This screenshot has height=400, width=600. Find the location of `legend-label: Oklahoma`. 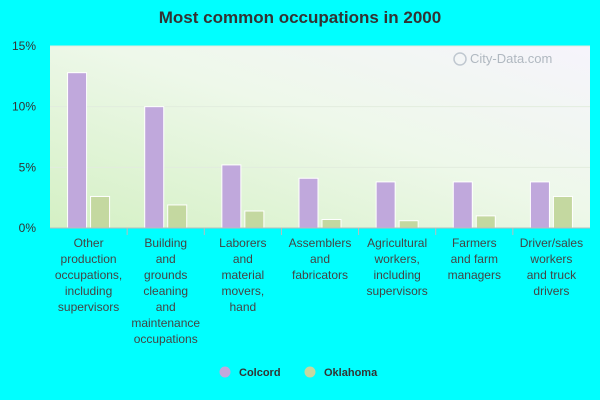

legend-label: Oklahoma is located at coordinates (351, 373).